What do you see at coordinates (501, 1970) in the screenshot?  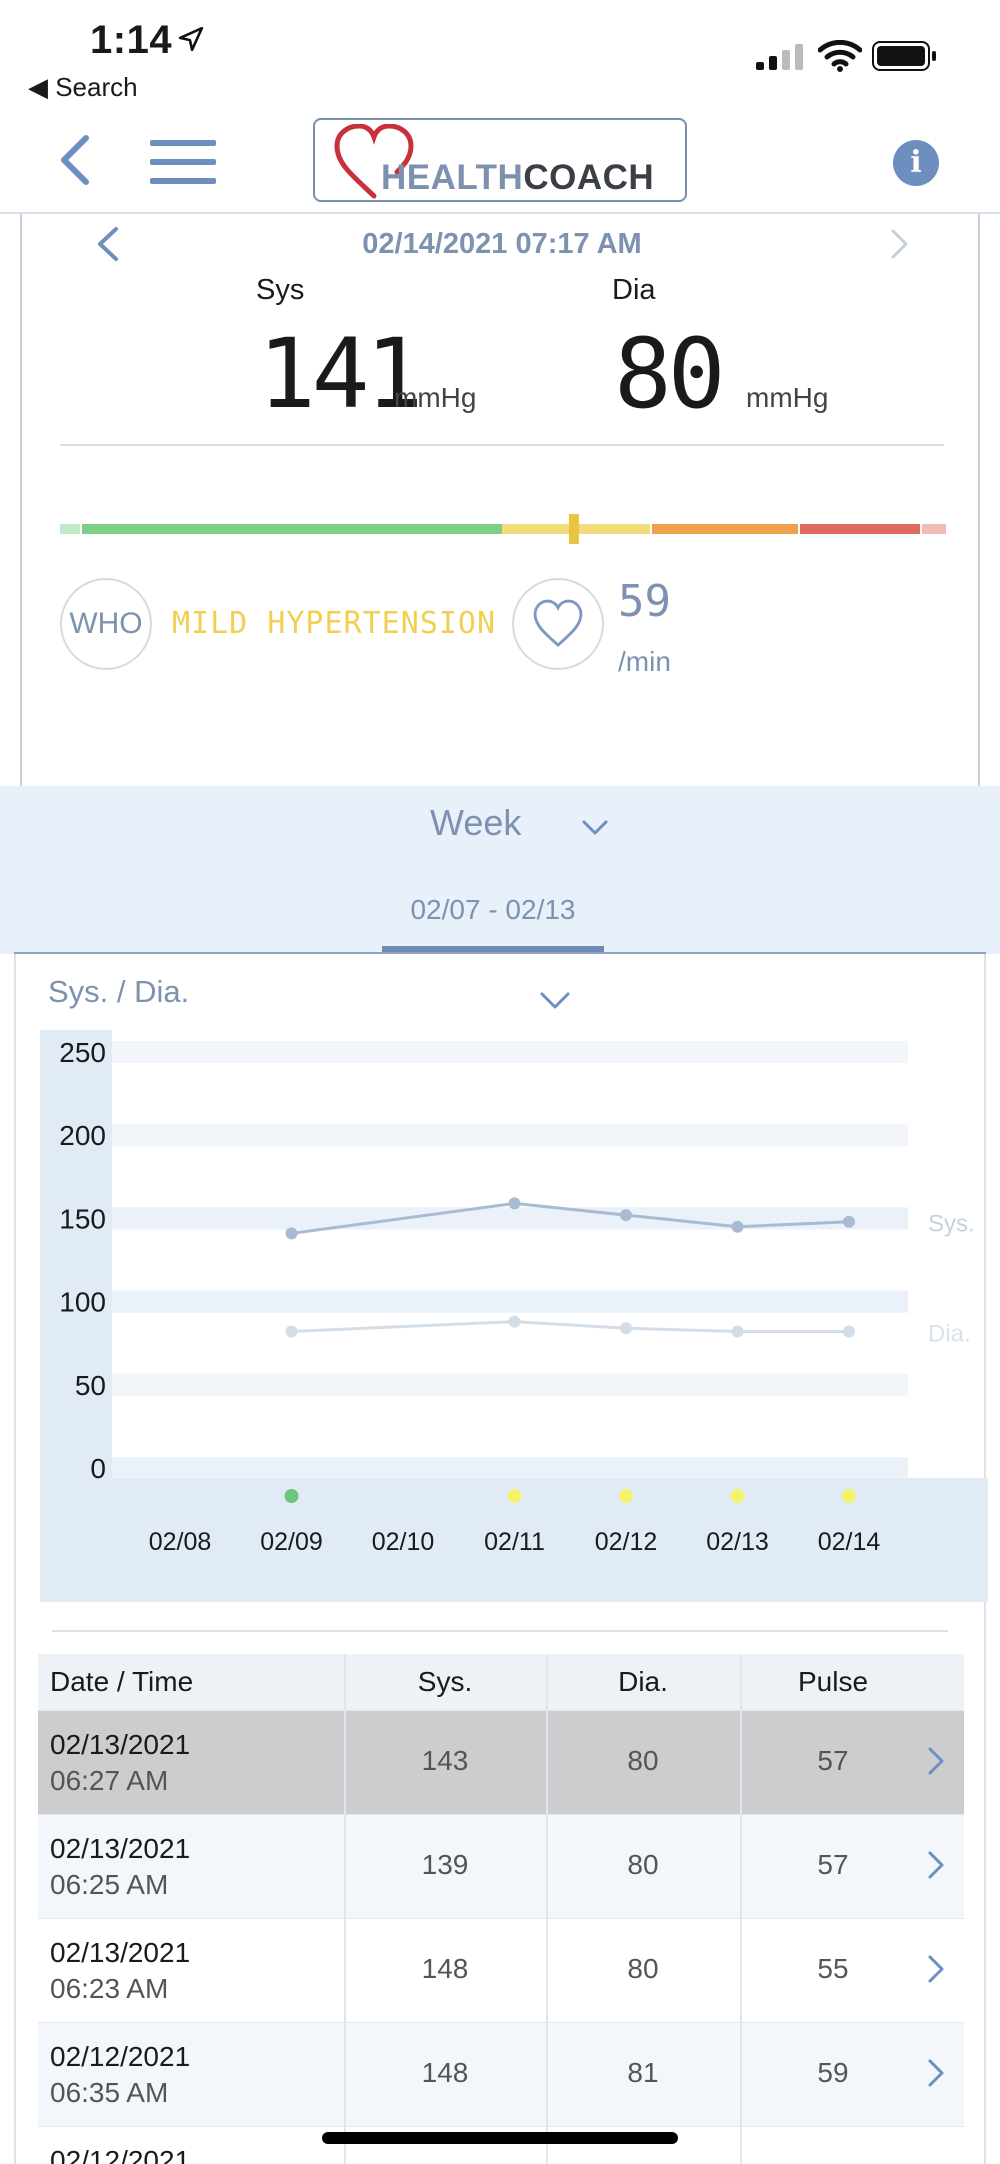 I see `table-row: 02/13/2021 06:23 AM 148 80 55` at bounding box center [501, 1970].